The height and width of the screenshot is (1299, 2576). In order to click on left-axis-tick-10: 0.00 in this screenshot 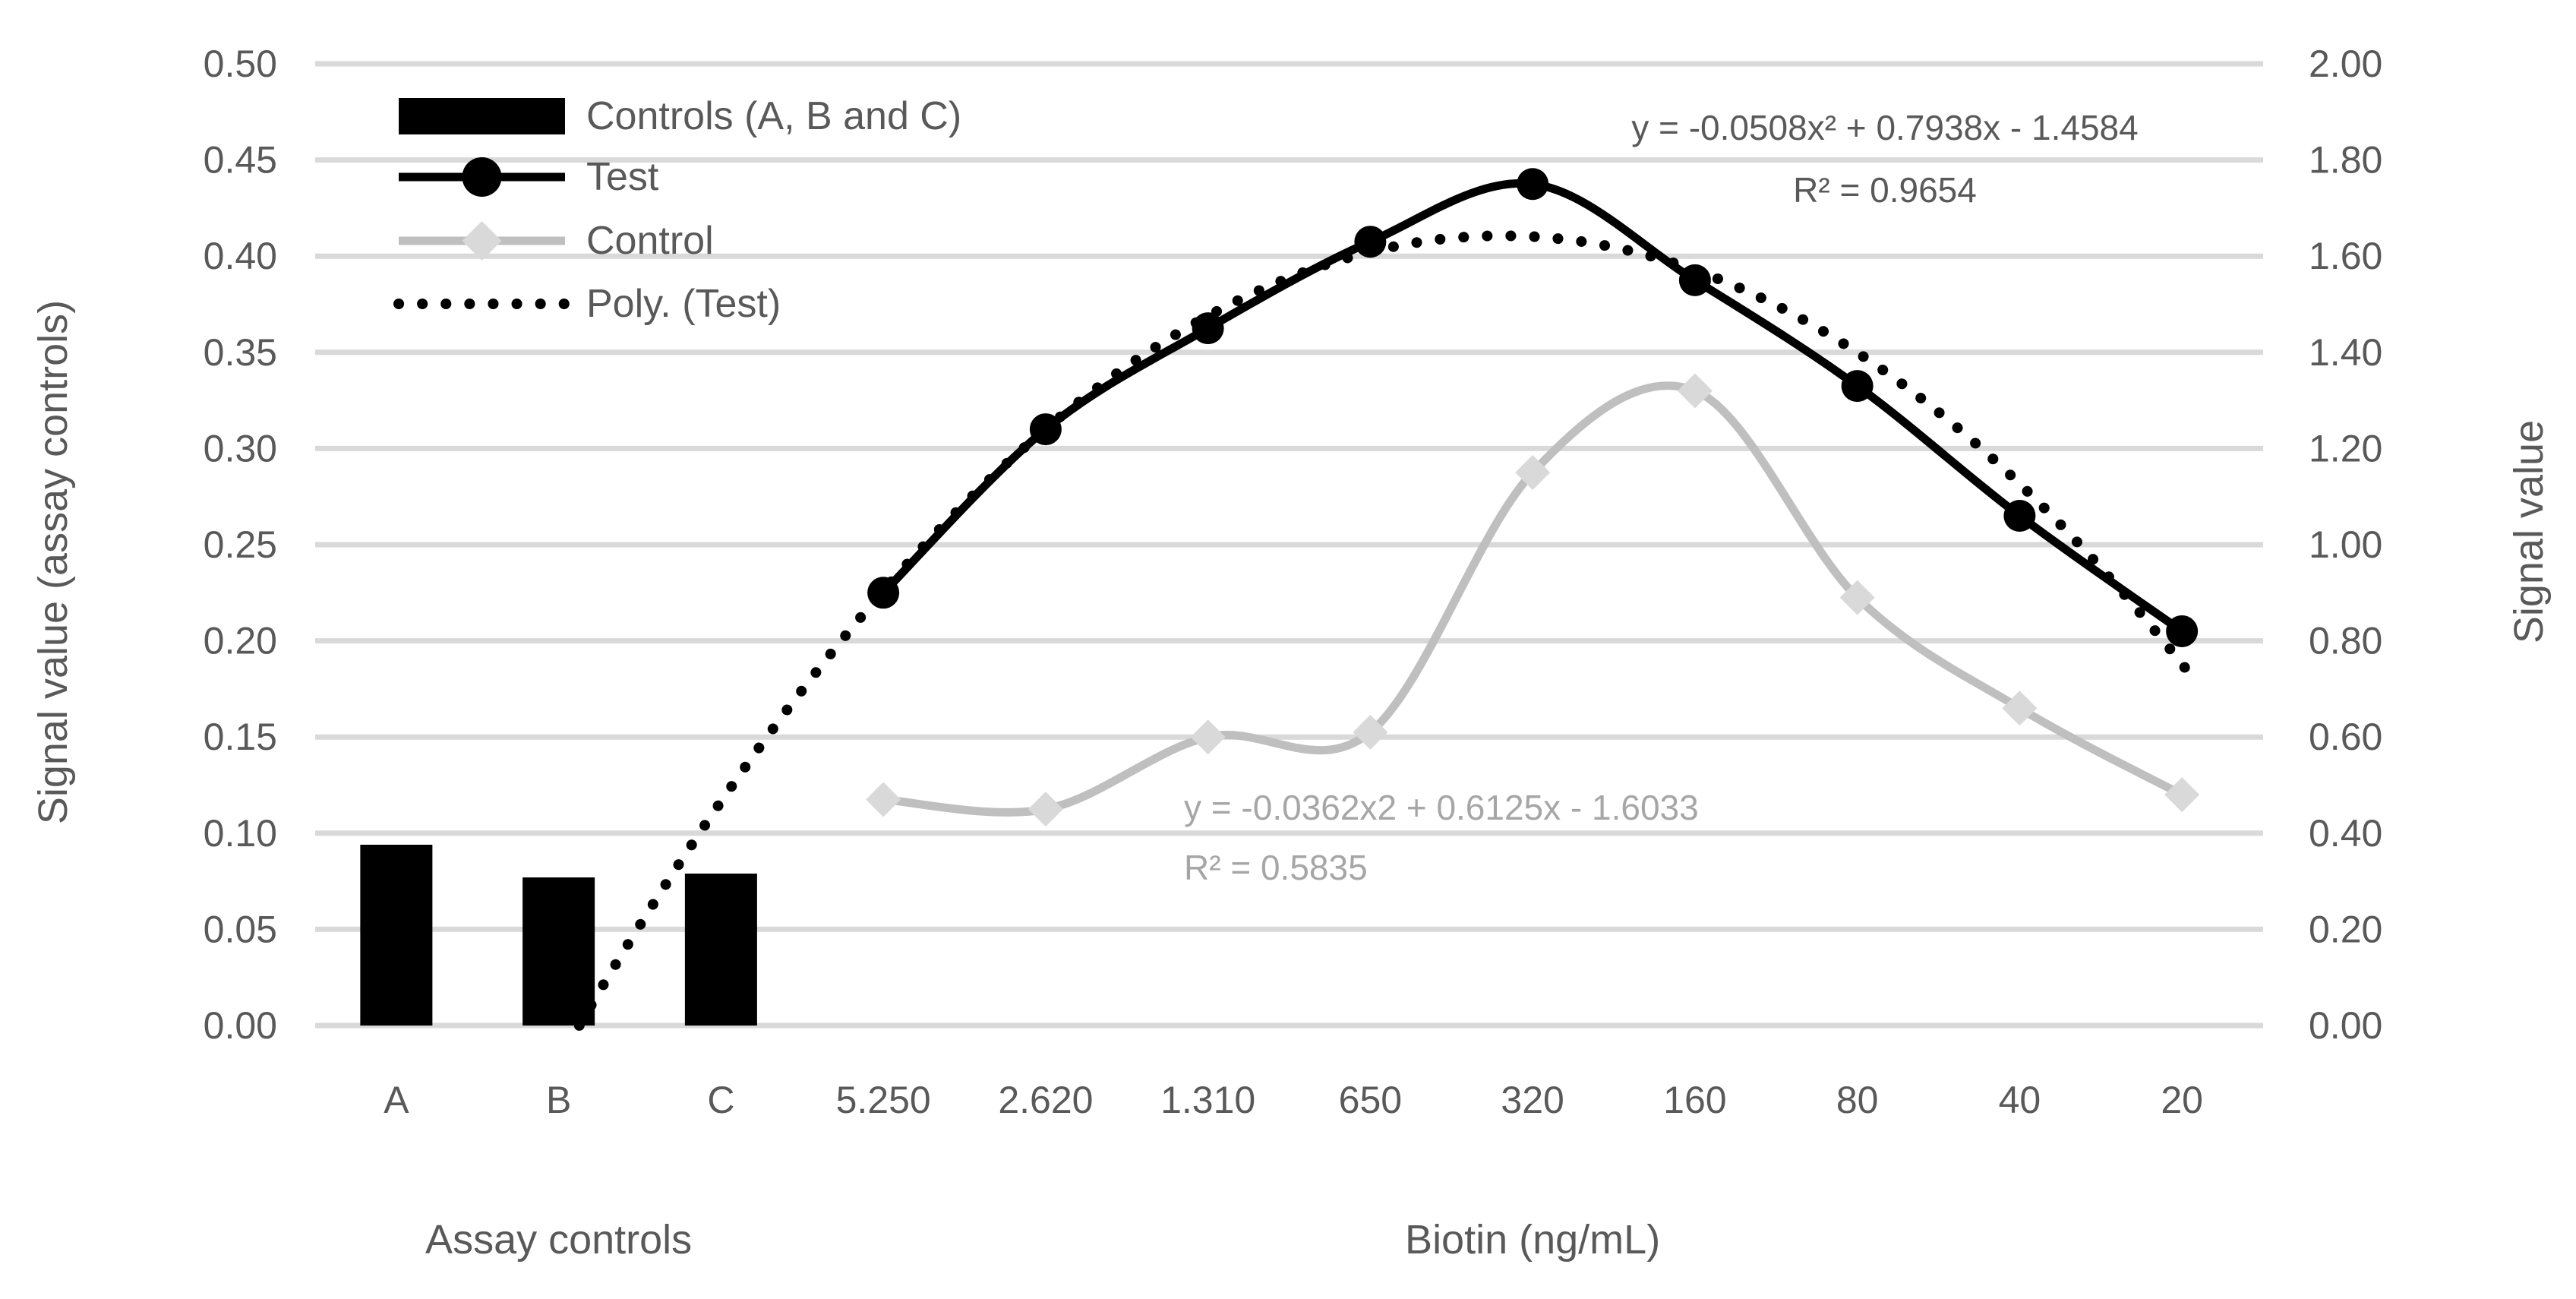, I will do `click(240, 1026)`.